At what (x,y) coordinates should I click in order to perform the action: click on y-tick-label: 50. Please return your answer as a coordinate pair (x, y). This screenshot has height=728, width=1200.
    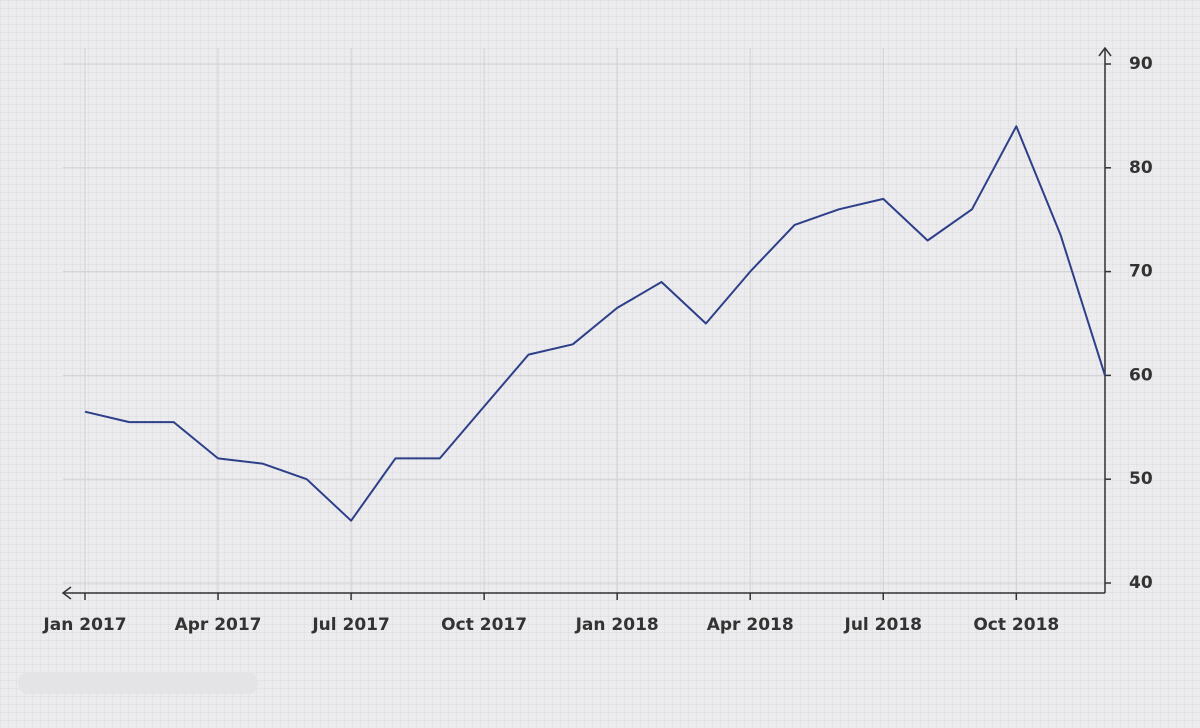
    Looking at the image, I should click on (1141, 479).